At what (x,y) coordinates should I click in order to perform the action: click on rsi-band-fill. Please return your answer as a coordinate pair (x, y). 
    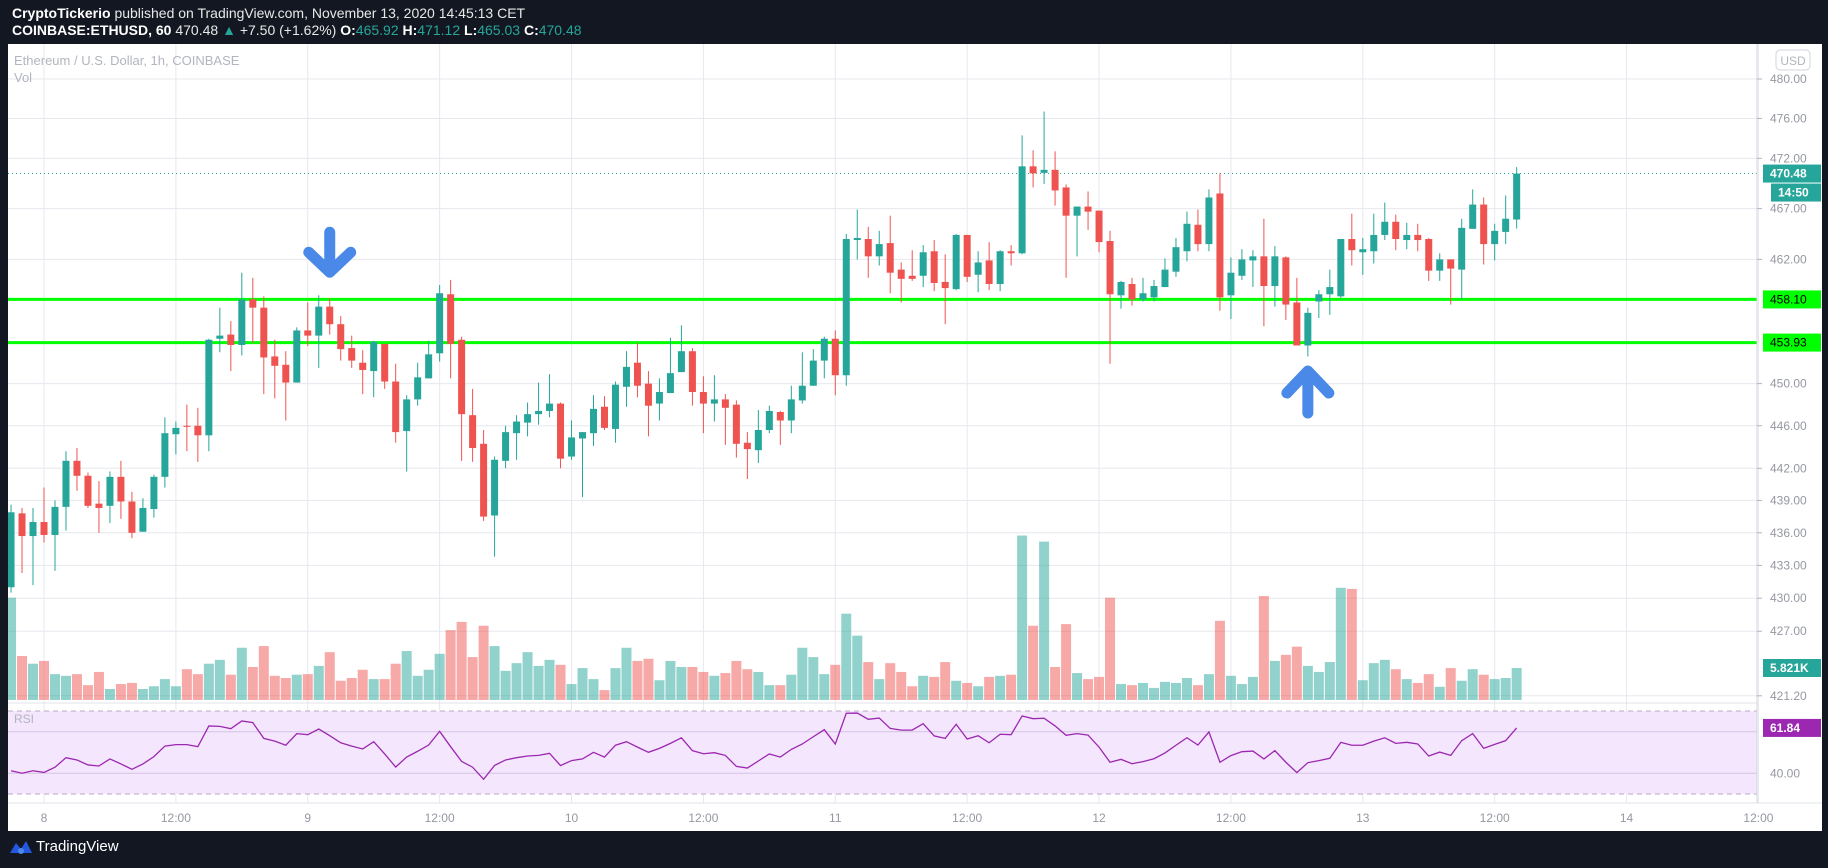
    Looking at the image, I should click on (882, 752).